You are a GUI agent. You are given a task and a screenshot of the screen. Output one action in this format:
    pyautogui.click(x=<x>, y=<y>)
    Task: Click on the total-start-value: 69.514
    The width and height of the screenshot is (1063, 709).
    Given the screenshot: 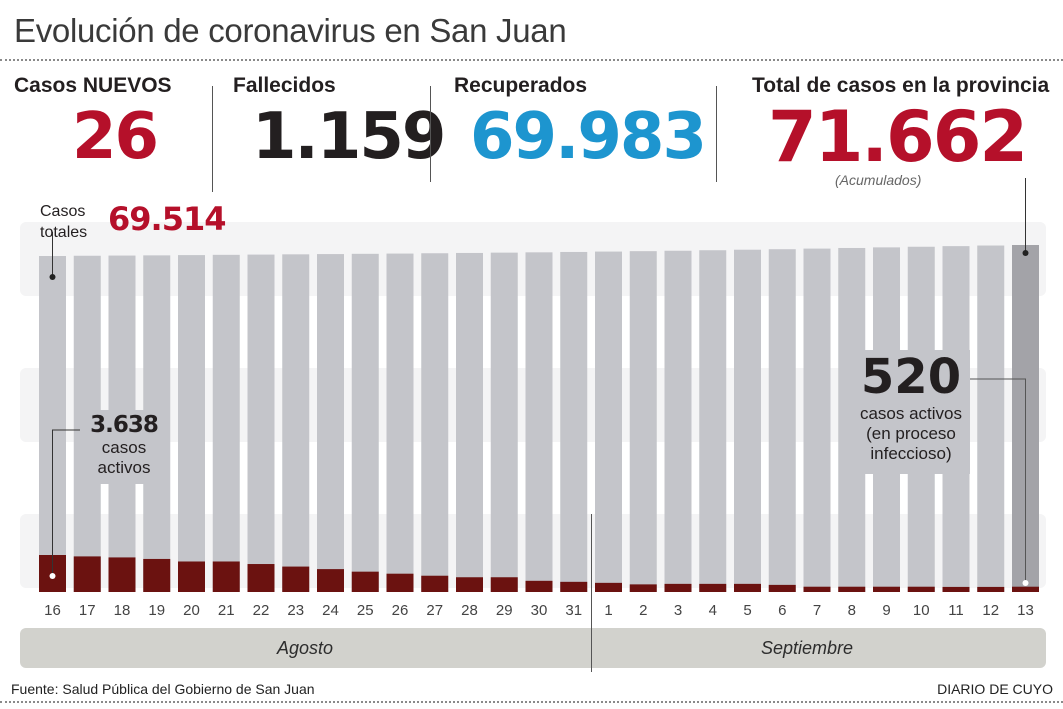 What is the action you would take?
    pyautogui.click(x=167, y=219)
    